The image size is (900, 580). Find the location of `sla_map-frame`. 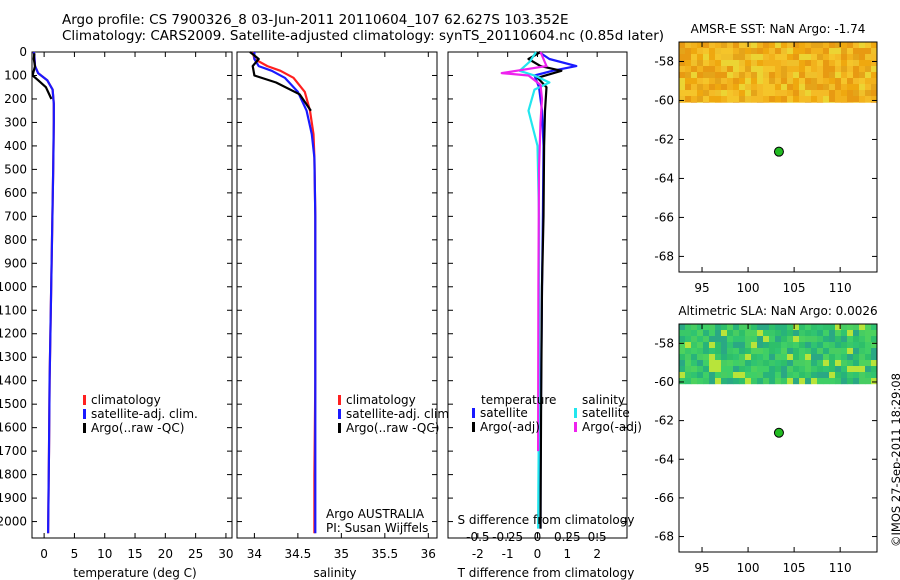

sla_map-frame is located at coordinates (778, 438).